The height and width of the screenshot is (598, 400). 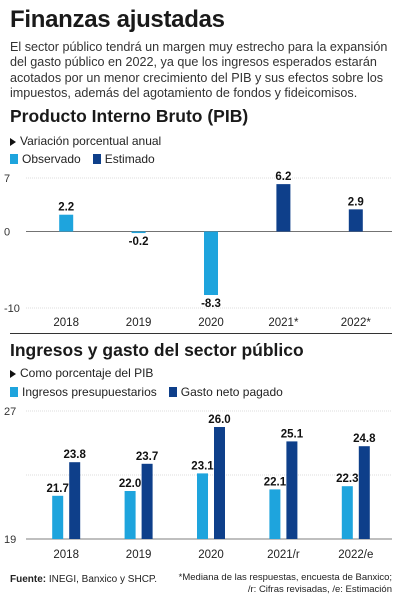 What do you see at coordinates (364, 439) in the screenshot?
I see `data-label: 24.8` at bounding box center [364, 439].